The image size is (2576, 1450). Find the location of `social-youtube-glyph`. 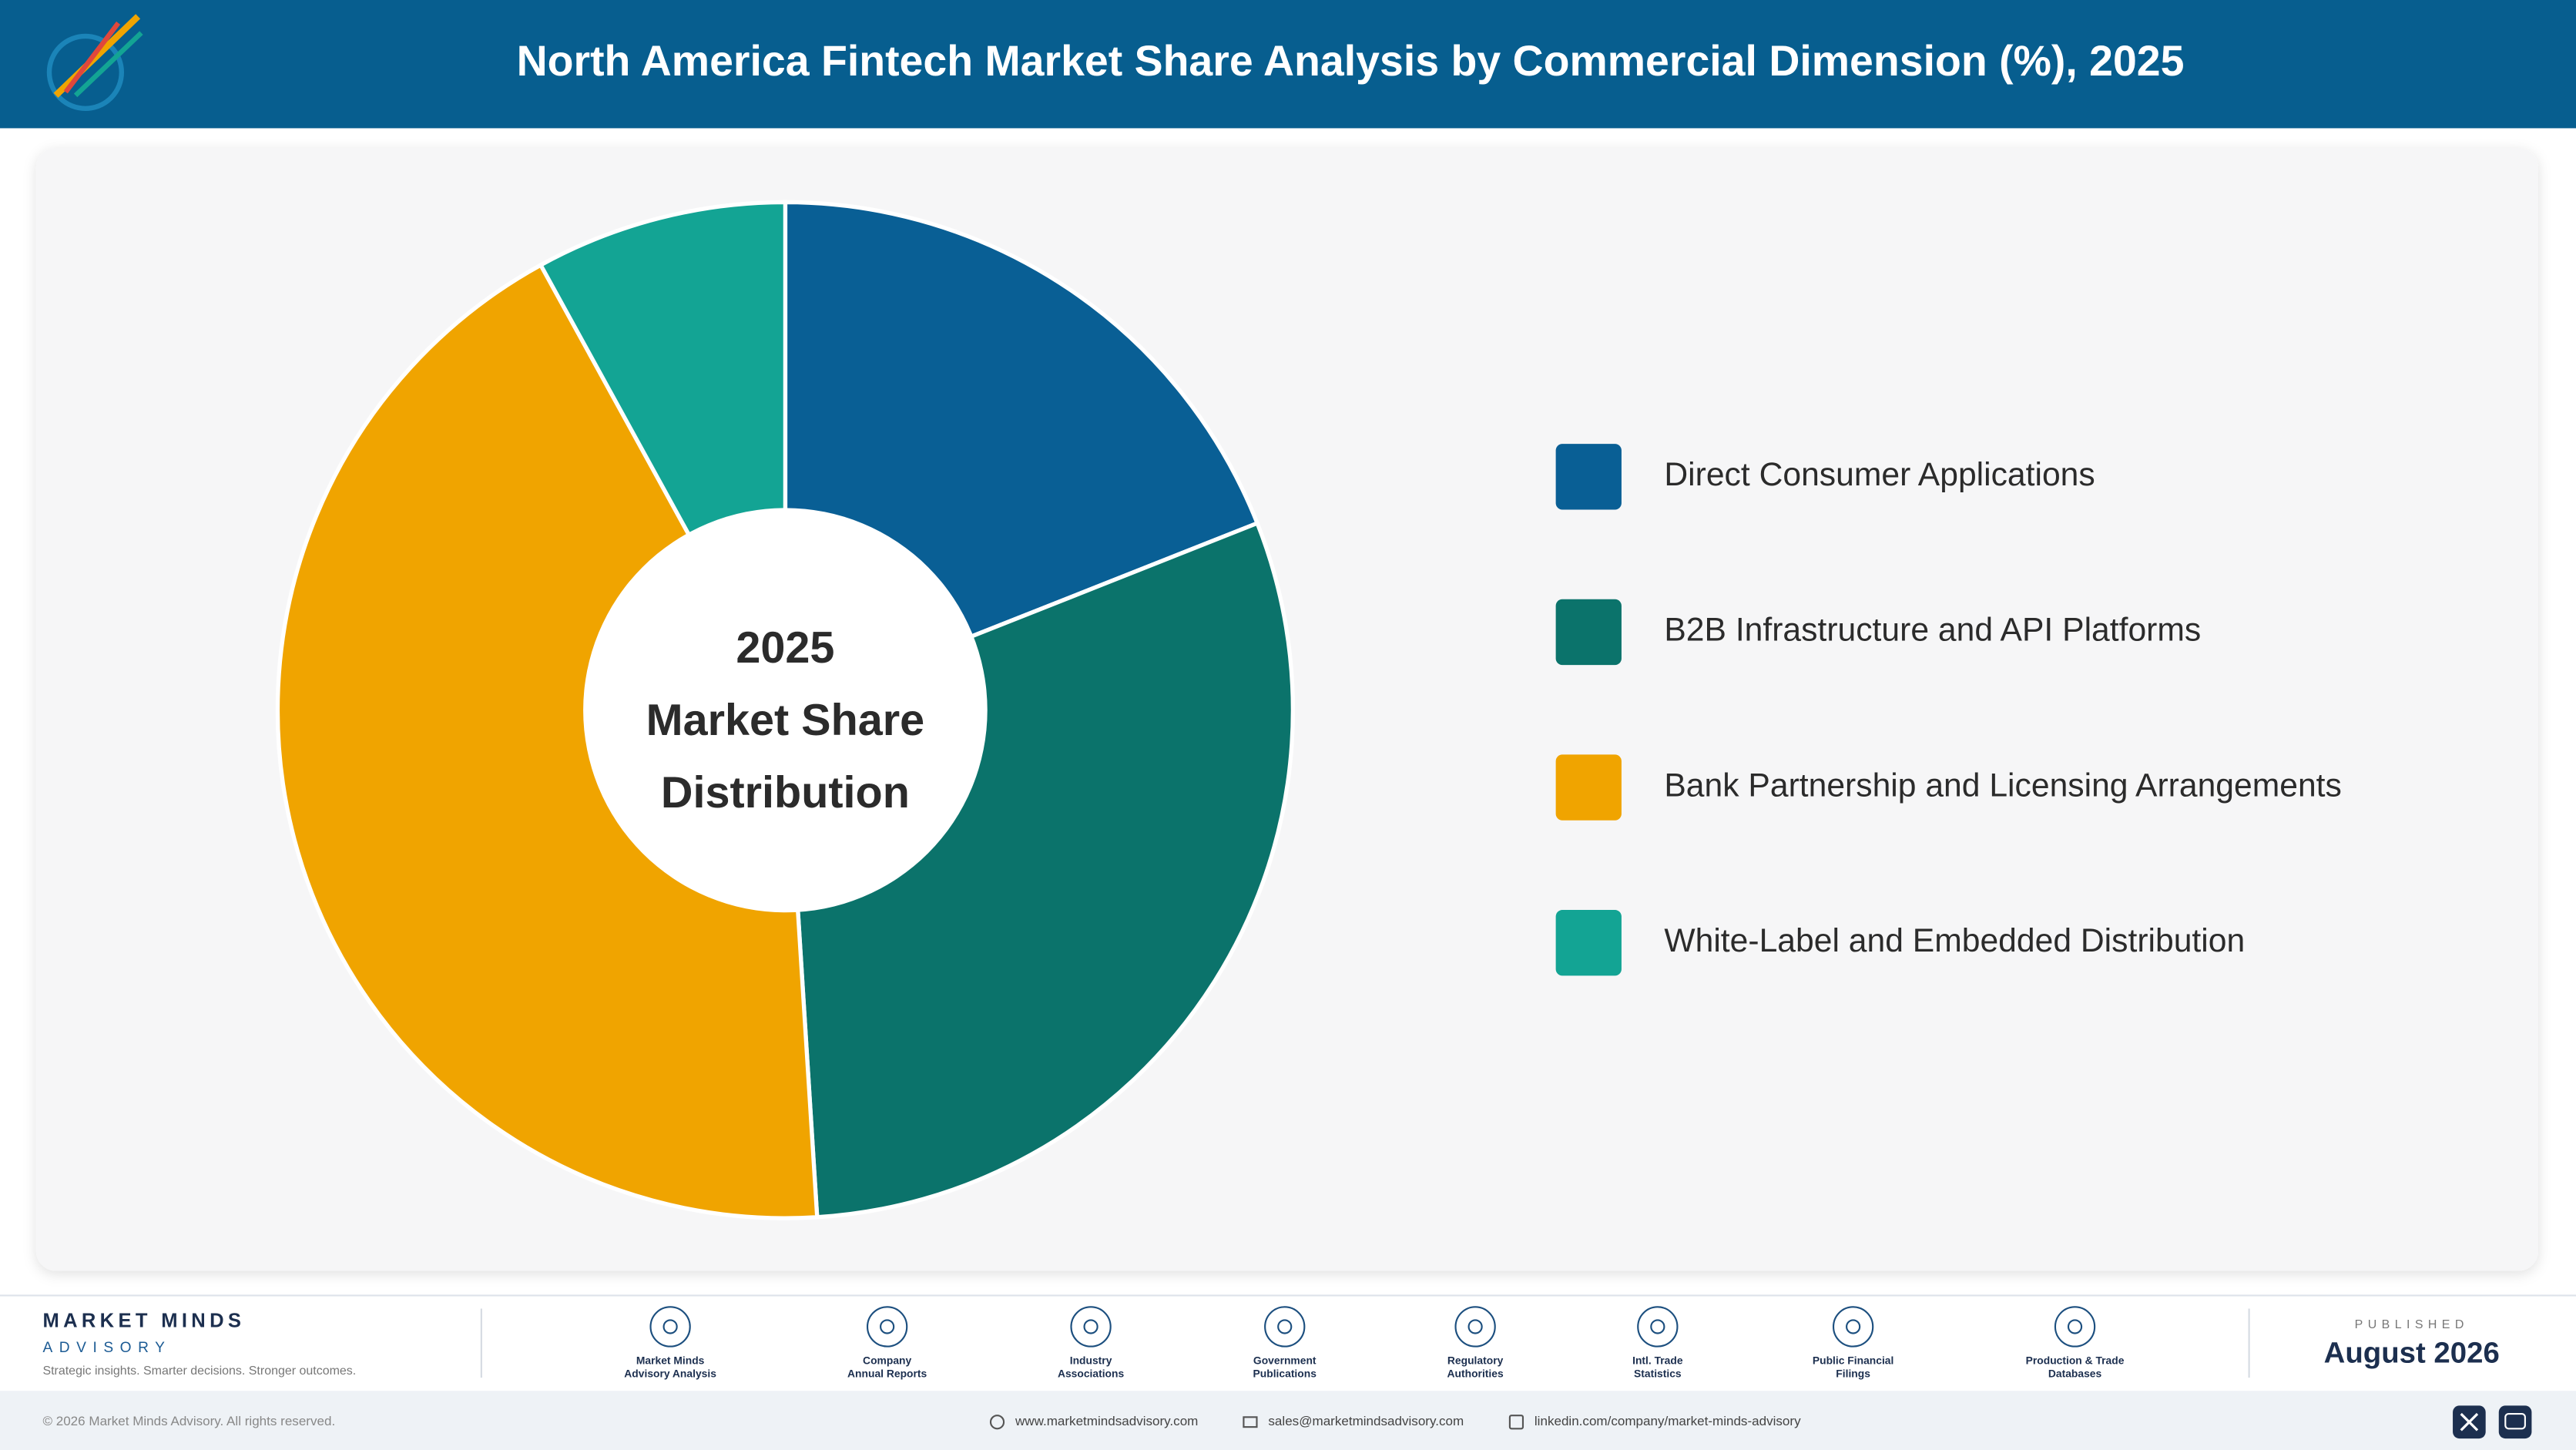

social-youtube-glyph is located at coordinates (2515, 1421).